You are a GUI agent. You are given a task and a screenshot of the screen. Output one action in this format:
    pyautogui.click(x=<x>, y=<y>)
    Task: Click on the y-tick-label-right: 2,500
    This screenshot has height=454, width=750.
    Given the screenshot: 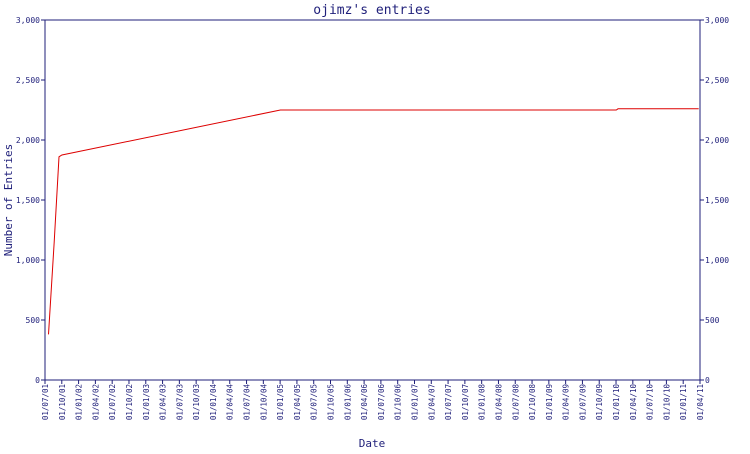 What is the action you would take?
    pyautogui.click(x=717, y=80)
    